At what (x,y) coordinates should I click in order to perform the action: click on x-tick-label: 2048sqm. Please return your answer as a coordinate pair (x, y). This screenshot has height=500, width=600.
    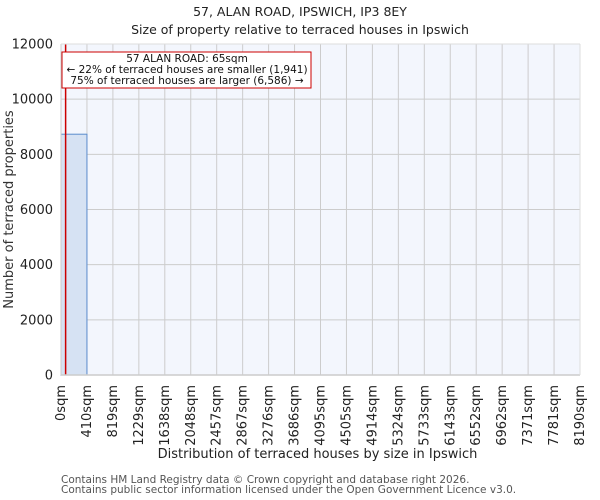
    Looking at the image, I should click on (191, 415).